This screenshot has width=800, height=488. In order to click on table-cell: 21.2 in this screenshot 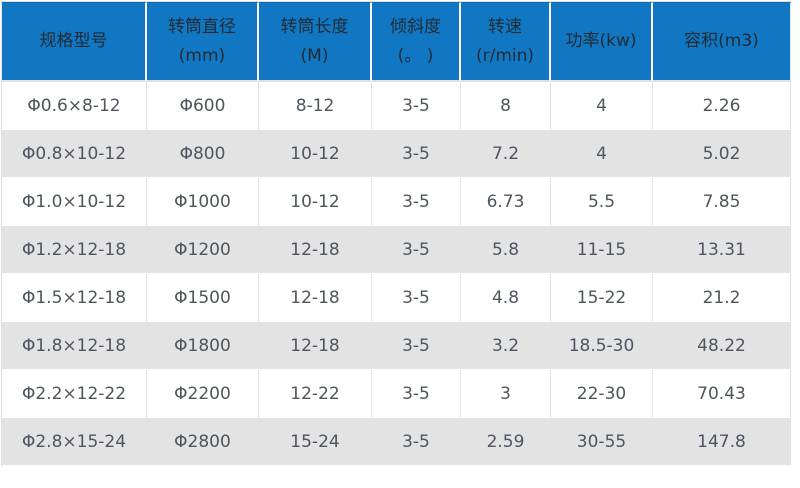, I will do `click(722, 298)`.